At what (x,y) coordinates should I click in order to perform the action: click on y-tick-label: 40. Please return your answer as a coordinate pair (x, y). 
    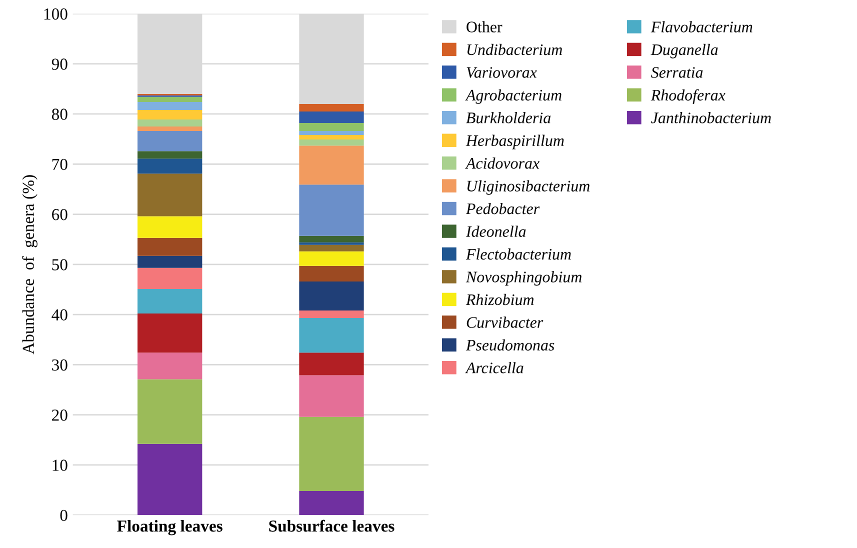
    Looking at the image, I should click on (60, 314).